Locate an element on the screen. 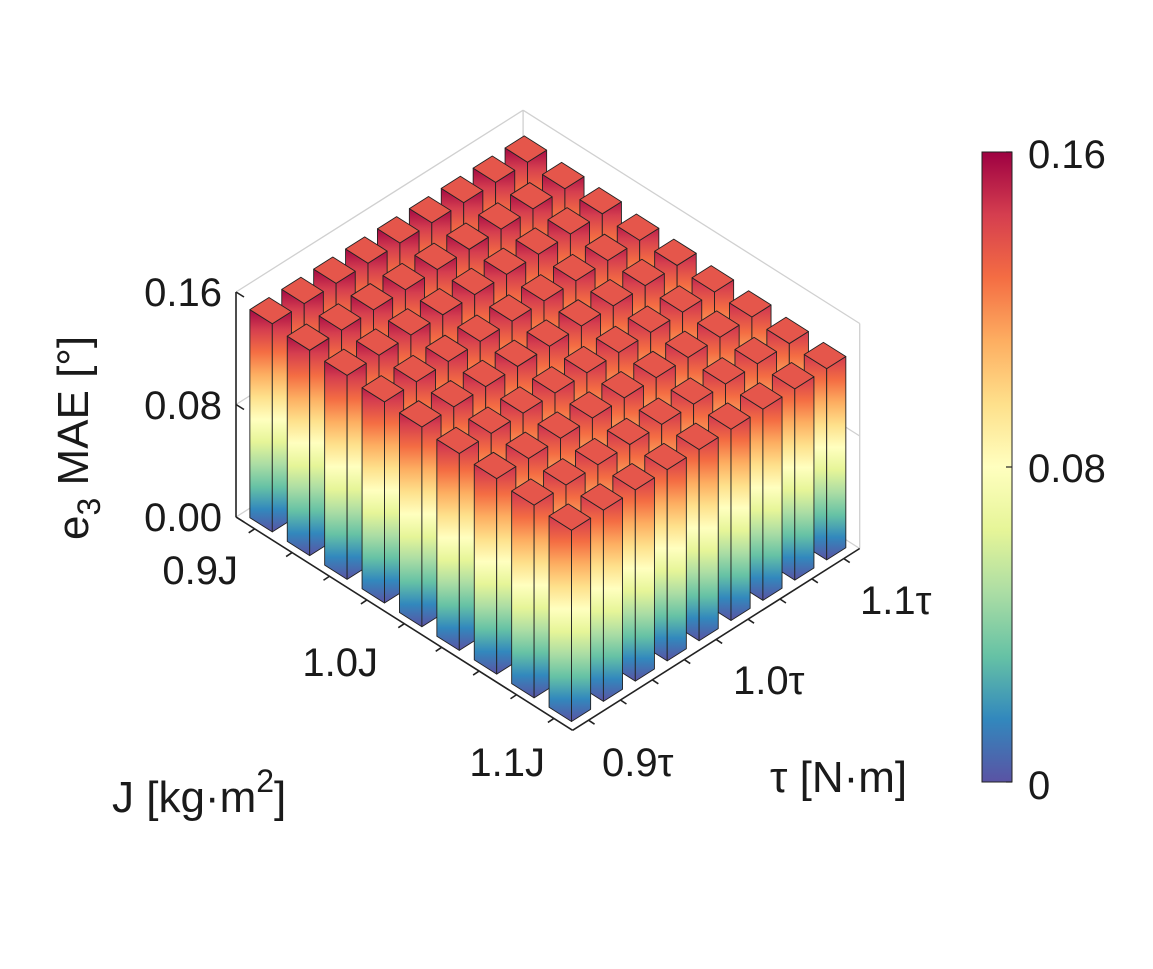 Image resolution: width=1153 pixels, height=969 pixels. z-tick-label: 0.00 is located at coordinates (183, 518).